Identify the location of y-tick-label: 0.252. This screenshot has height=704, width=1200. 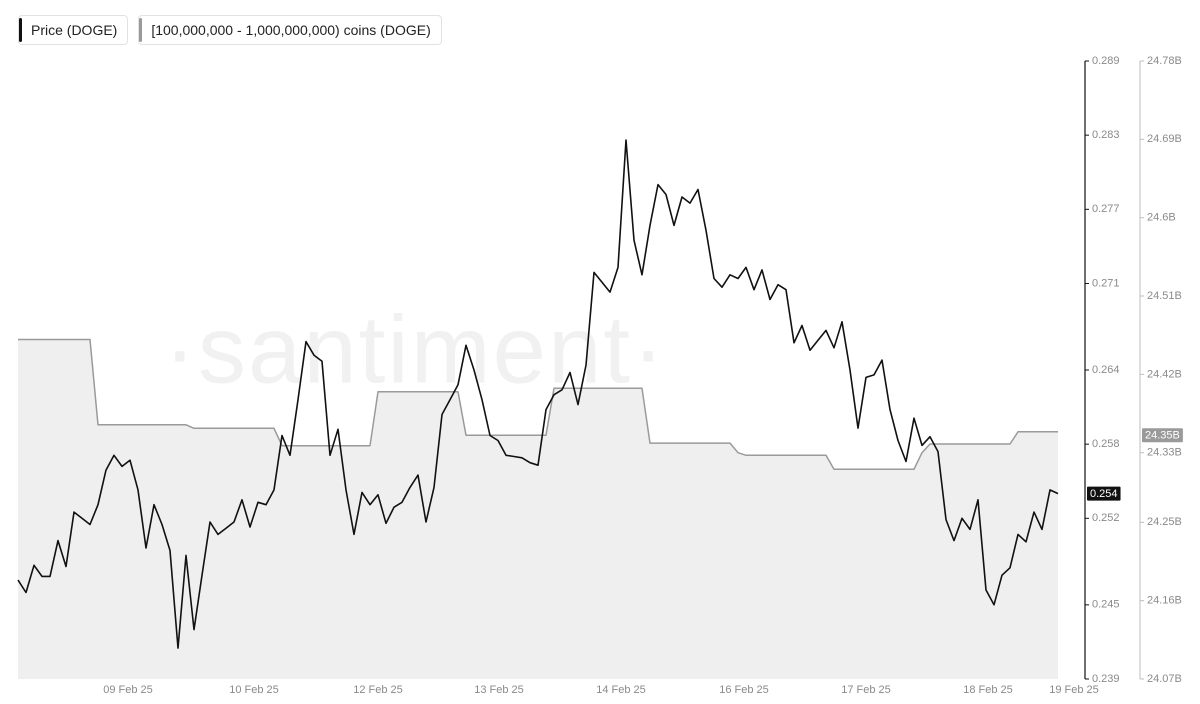
(1106, 518).